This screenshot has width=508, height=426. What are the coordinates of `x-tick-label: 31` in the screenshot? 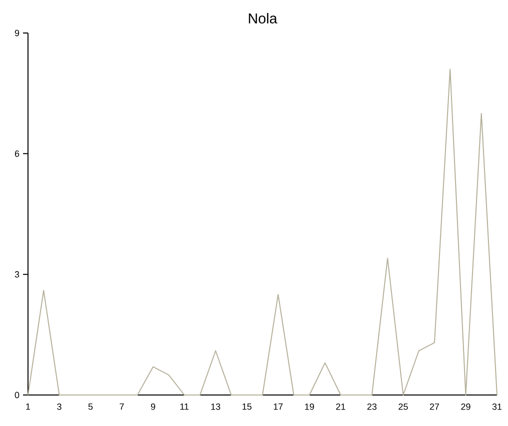 It's located at (497, 406).